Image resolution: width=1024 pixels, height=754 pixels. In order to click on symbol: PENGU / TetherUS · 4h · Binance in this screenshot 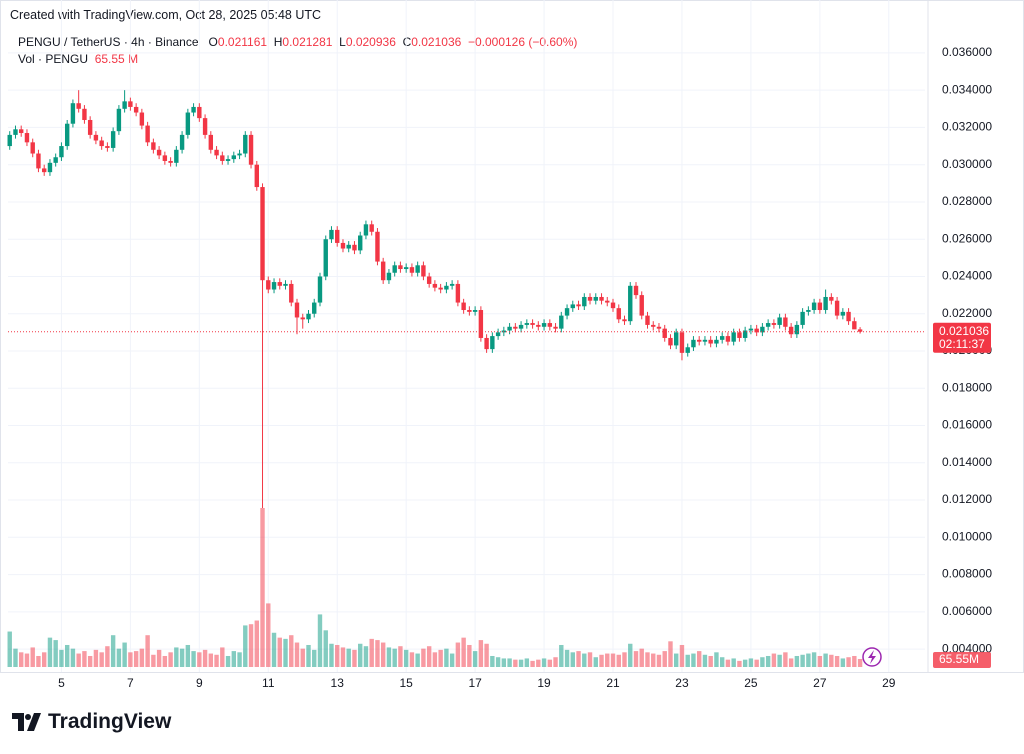, I will do `click(108, 42)`.